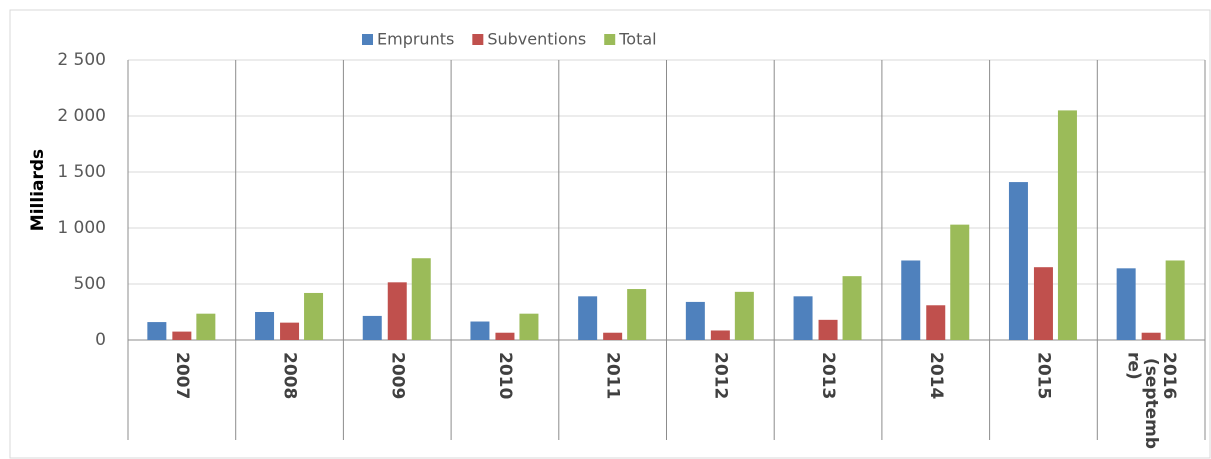  What do you see at coordinates (505, 375) in the screenshot?
I see `x-tick-label: 2010` at bounding box center [505, 375].